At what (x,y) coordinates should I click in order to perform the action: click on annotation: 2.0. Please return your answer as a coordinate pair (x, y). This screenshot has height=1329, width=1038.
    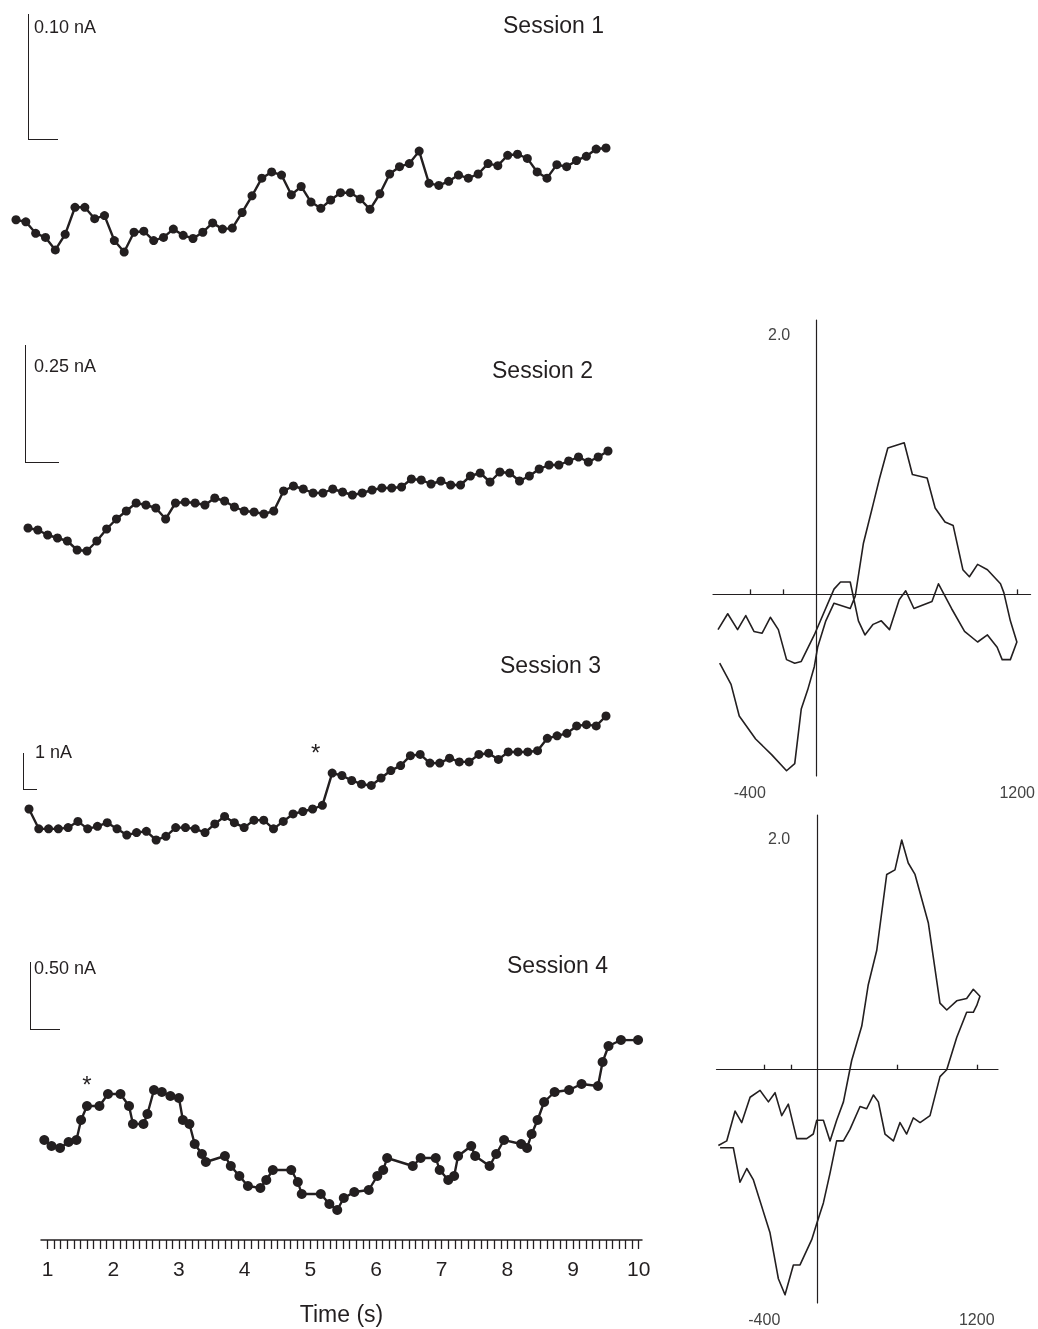
    Looking at the image, I should click on (779, 838).